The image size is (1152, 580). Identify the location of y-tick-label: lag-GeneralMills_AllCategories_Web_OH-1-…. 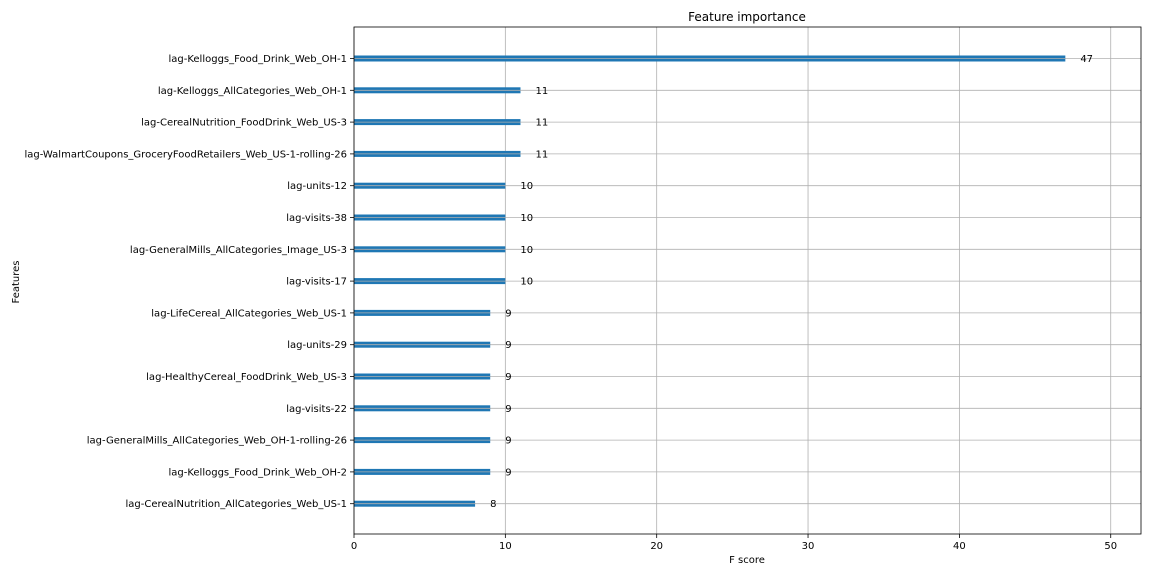
(217, 441).